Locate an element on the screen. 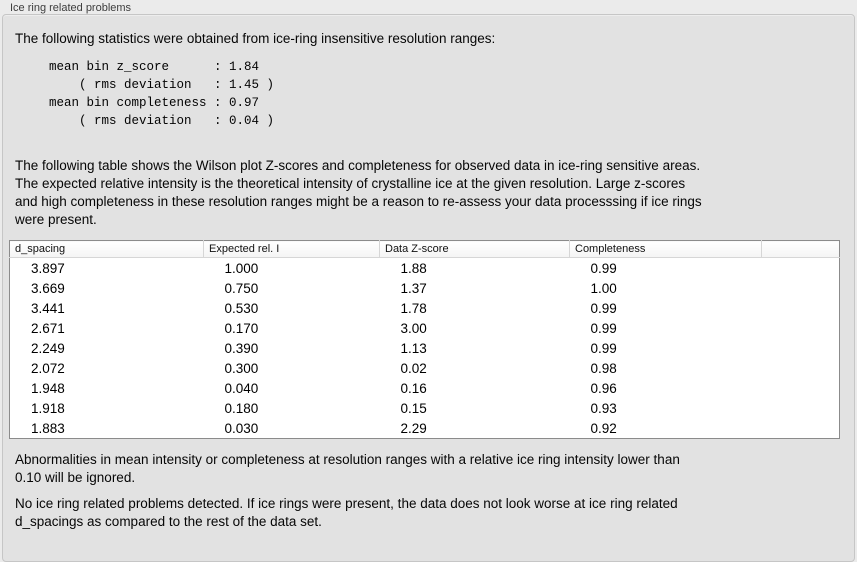 This screenshot has width=857, height=562. column-header-completeness: Completeness is located at coordinates (665, 249).